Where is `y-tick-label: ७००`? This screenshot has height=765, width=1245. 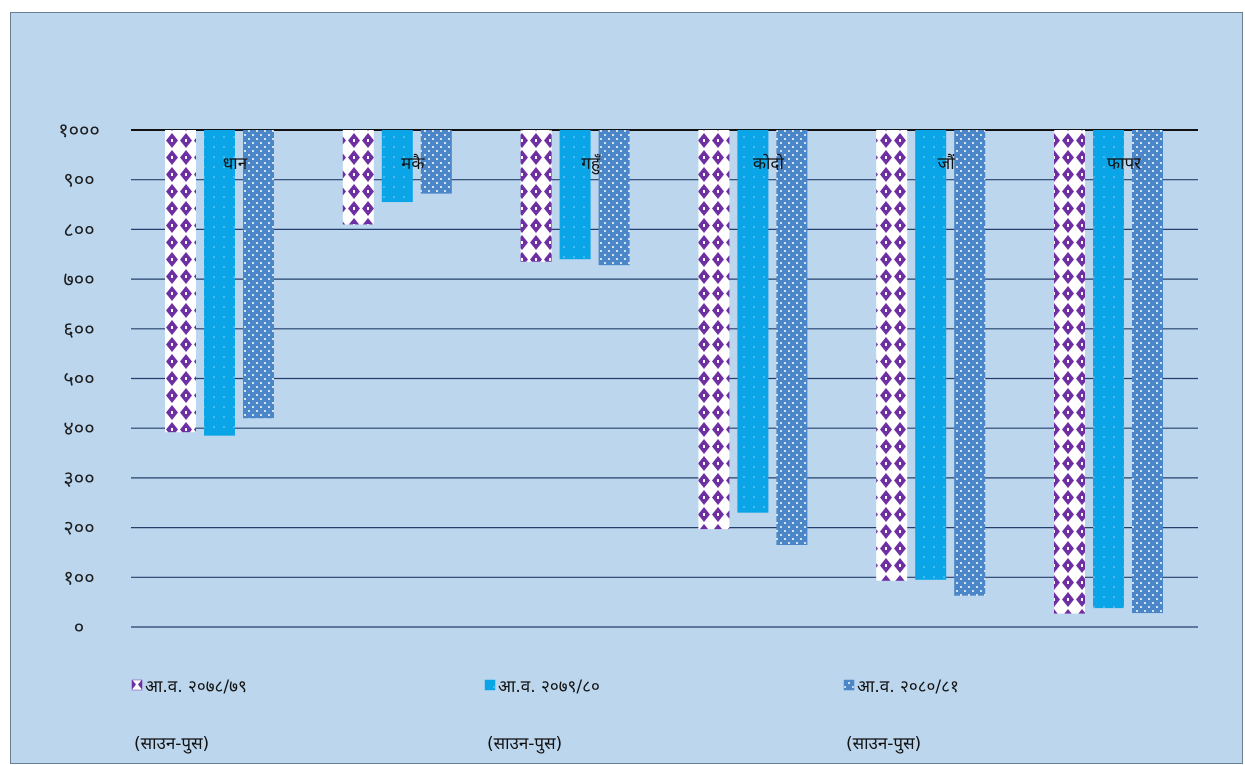 y-tick-label: ७०० is located at coordinates (78, 279).